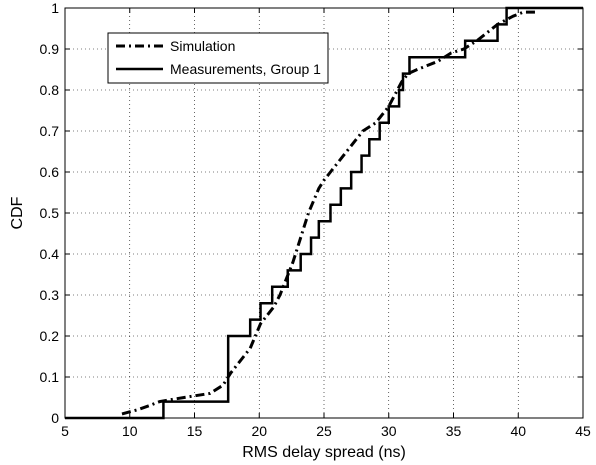  I want to click on x-tick-label: 5, so click(65, 431).